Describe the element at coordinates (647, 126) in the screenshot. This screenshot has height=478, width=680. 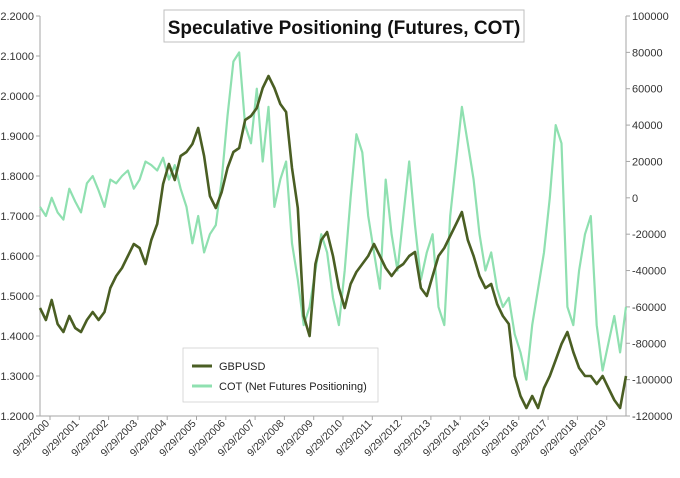
I see `right-tick-label: 40000` at that location.